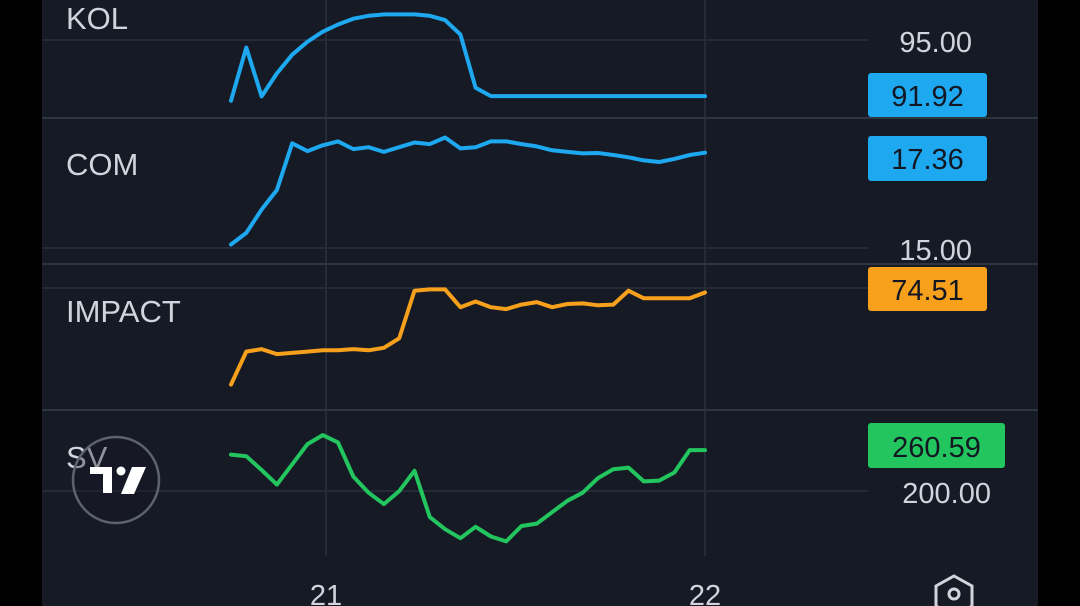 The image size is (1080, 606). I want to click on settings-hexagon-icon, so click(954, 590).